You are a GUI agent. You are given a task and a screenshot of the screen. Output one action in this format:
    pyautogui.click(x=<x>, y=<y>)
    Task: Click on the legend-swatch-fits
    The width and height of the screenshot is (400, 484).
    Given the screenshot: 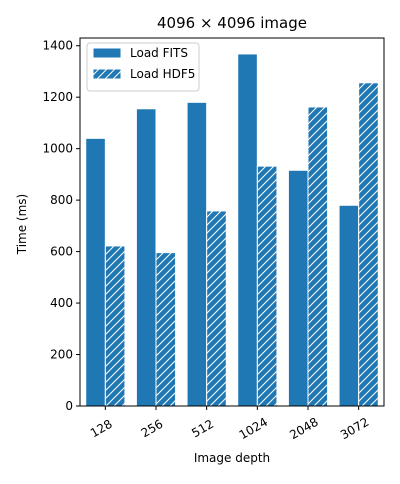 What is the action you would take?
    pyautogui.click(x=107, y=53)
    